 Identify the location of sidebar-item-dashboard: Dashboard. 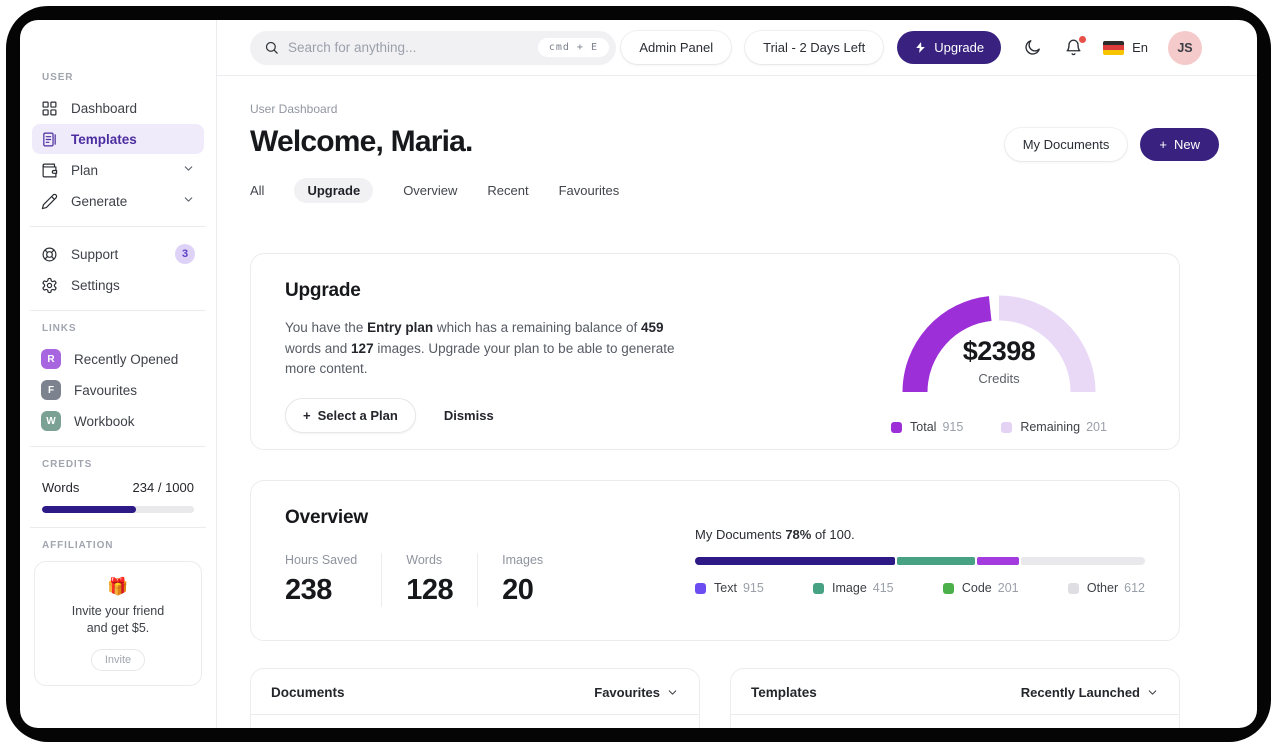
(118, 108).